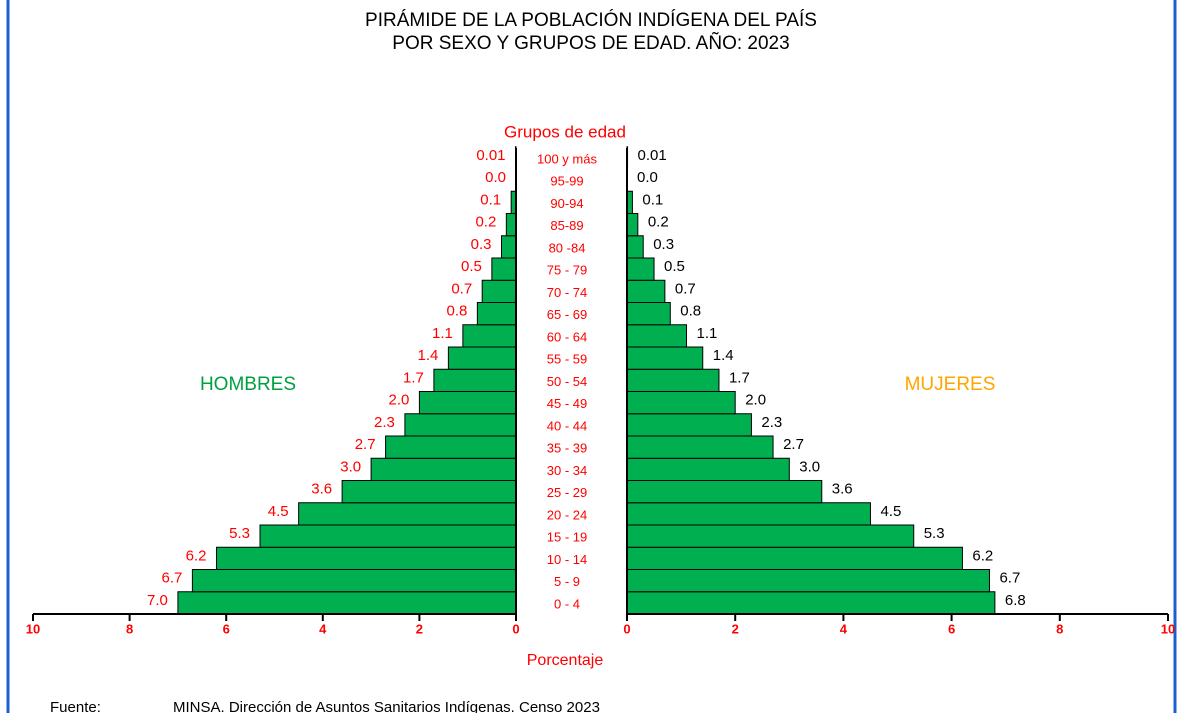 The height and width of the screenshot is (713, 1183). What do you see at coordinates (567, 158) in the screenshot?
I see `category-label: 100 y más` at bounding box center [567, 158].